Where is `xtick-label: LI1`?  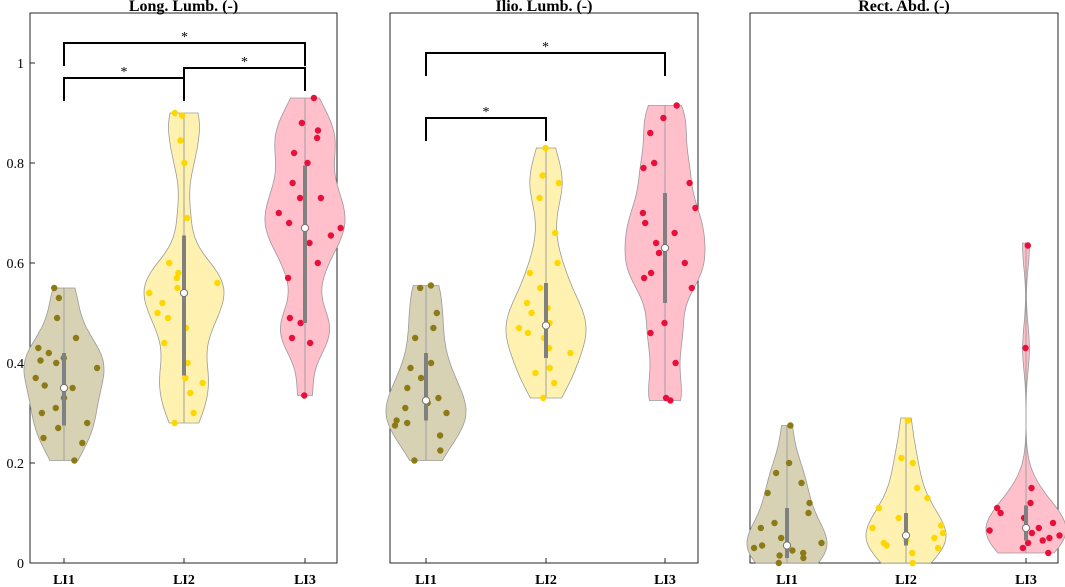
xtick-label: LI1 is located at coordinates (787, 580).